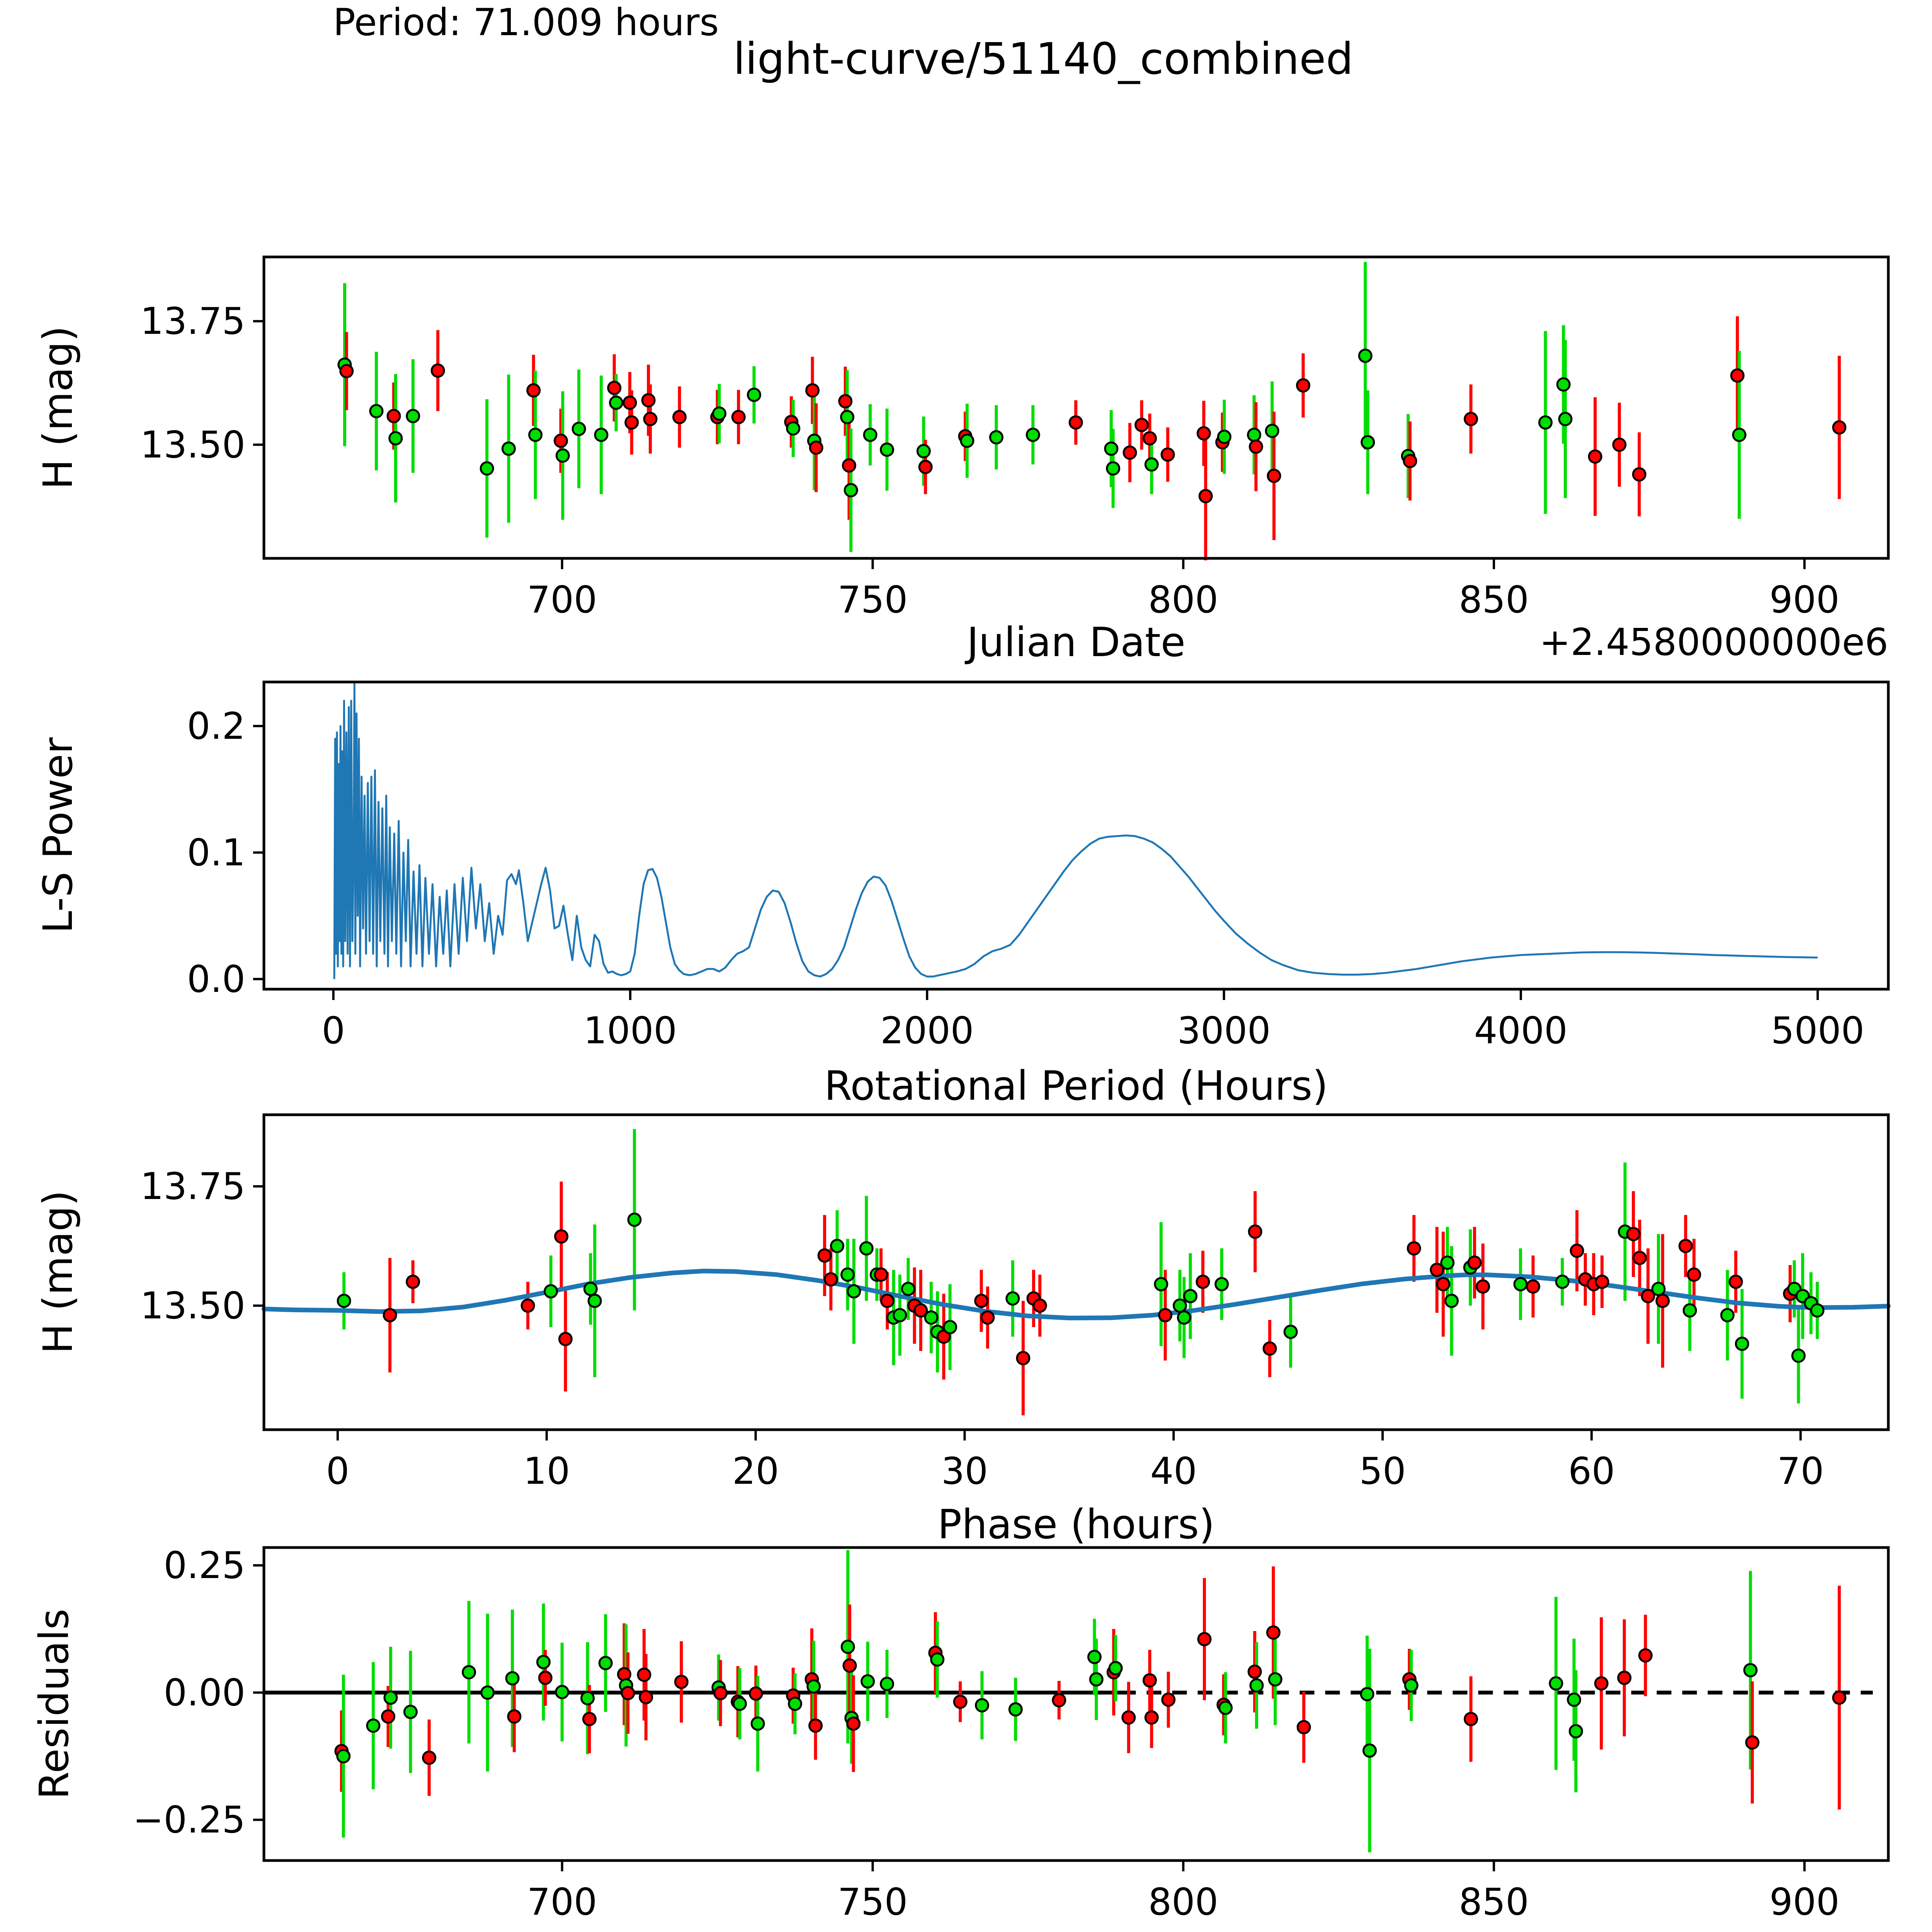  What do you see at coordinates (927, 1031) in the screenshot?
I see `svg-text: 2000` at bounding box center [927, 1031].